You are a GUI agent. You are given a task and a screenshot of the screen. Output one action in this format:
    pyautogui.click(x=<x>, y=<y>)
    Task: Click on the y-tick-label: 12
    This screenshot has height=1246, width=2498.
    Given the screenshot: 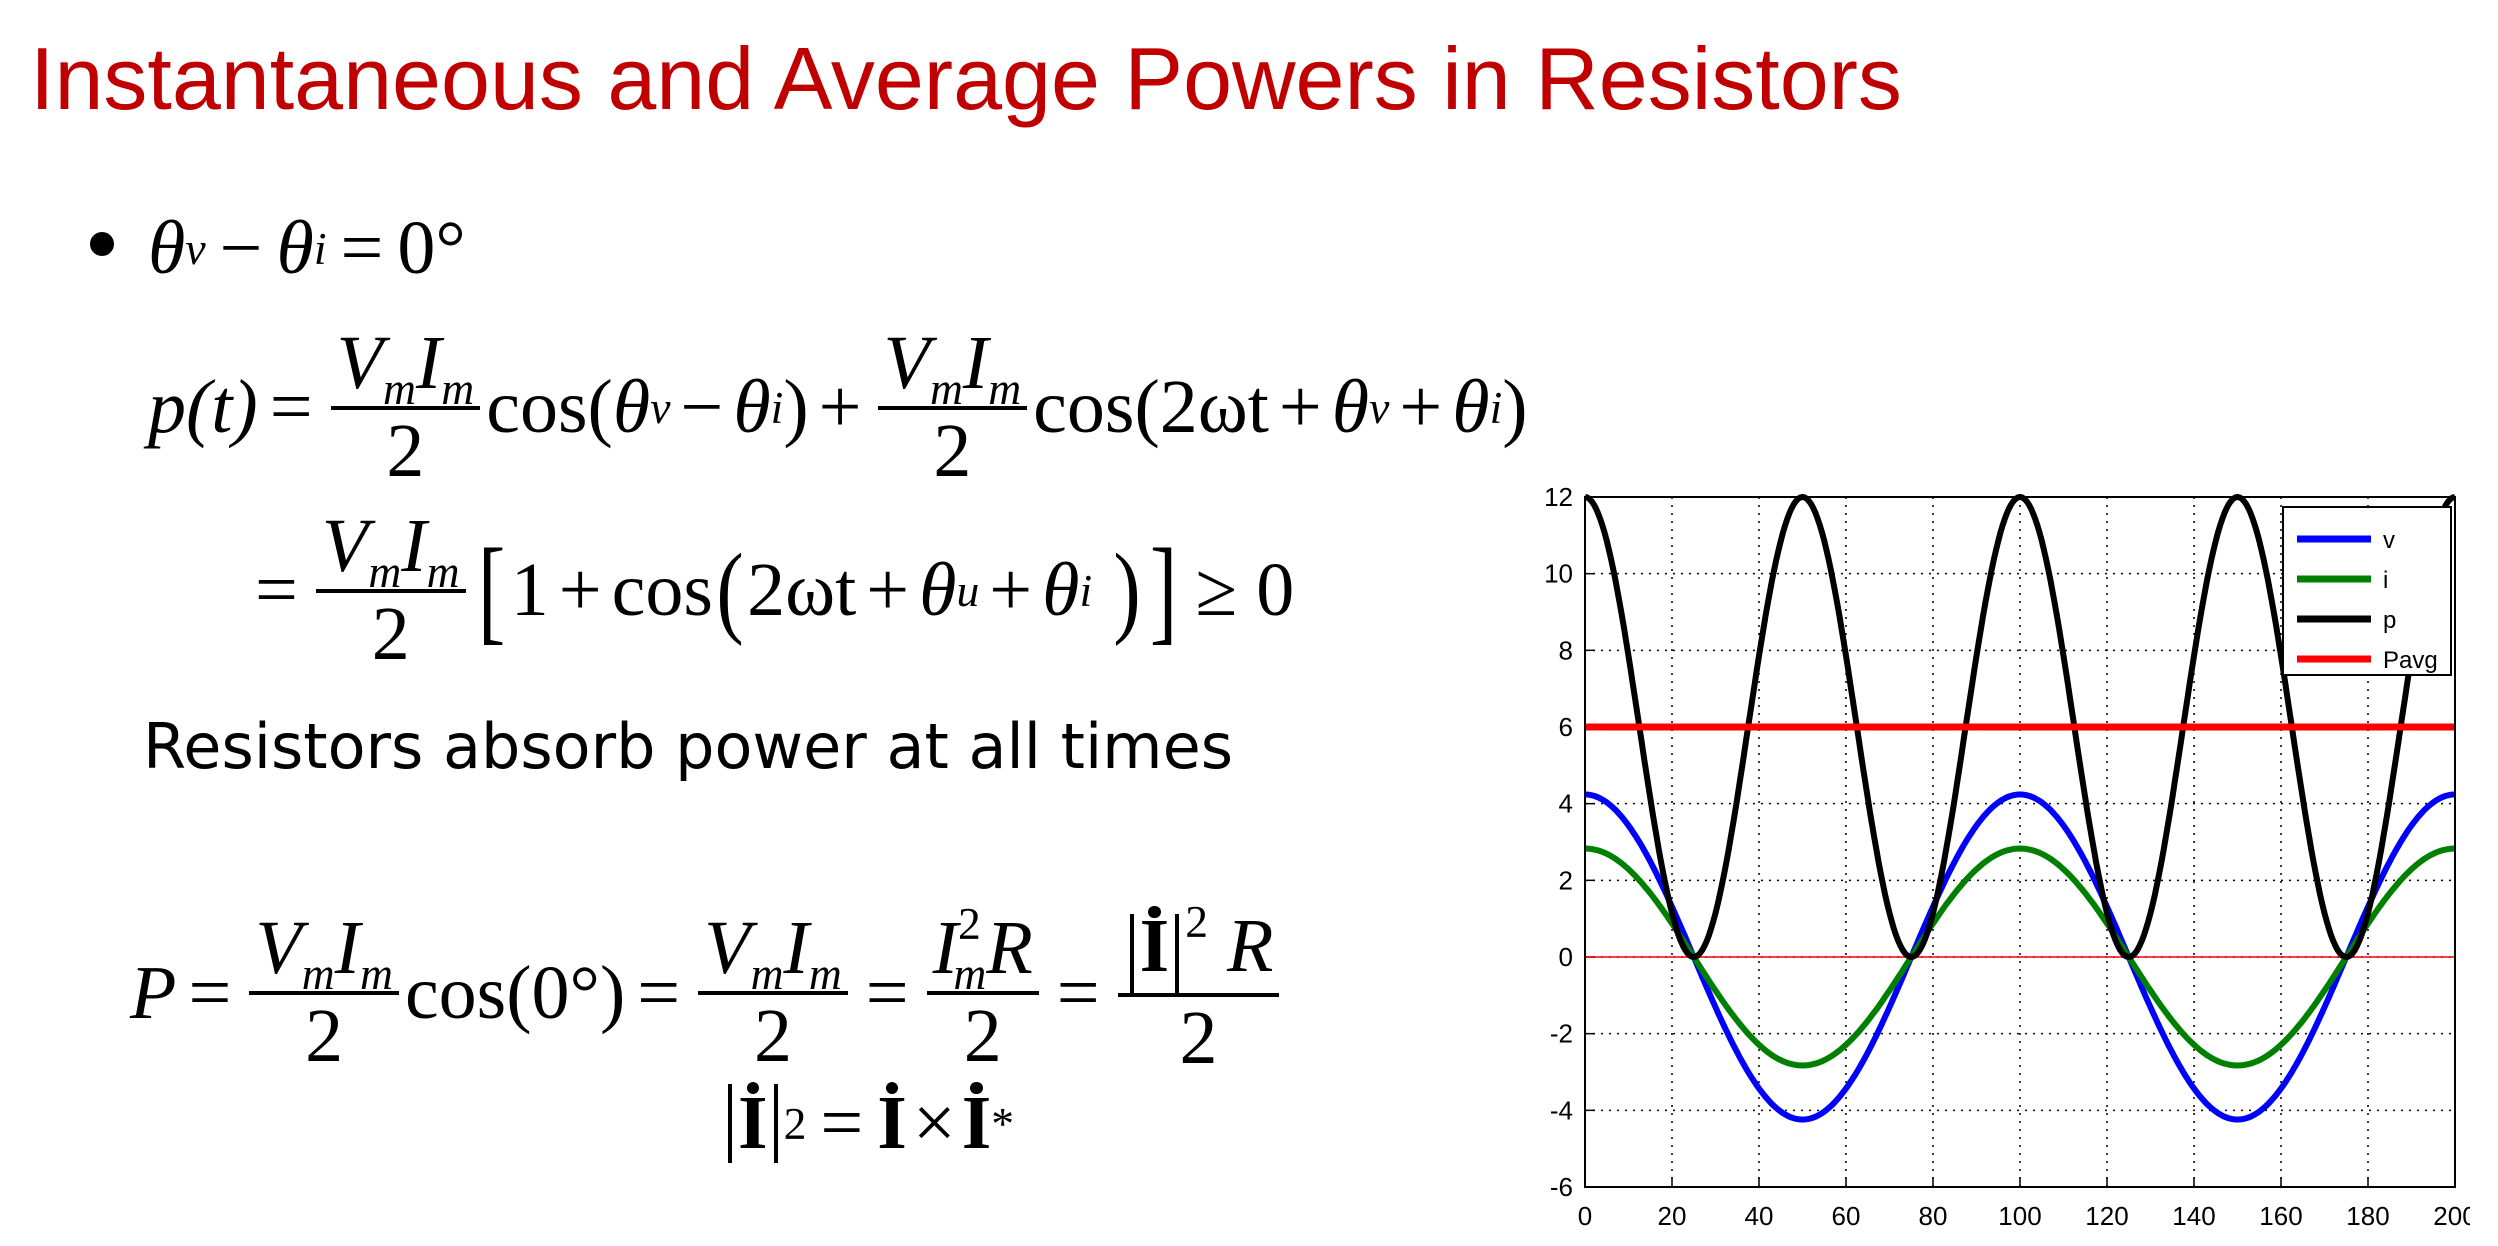 What is the action you would take?
    pyautogui.click(x=1558, y=497)
    